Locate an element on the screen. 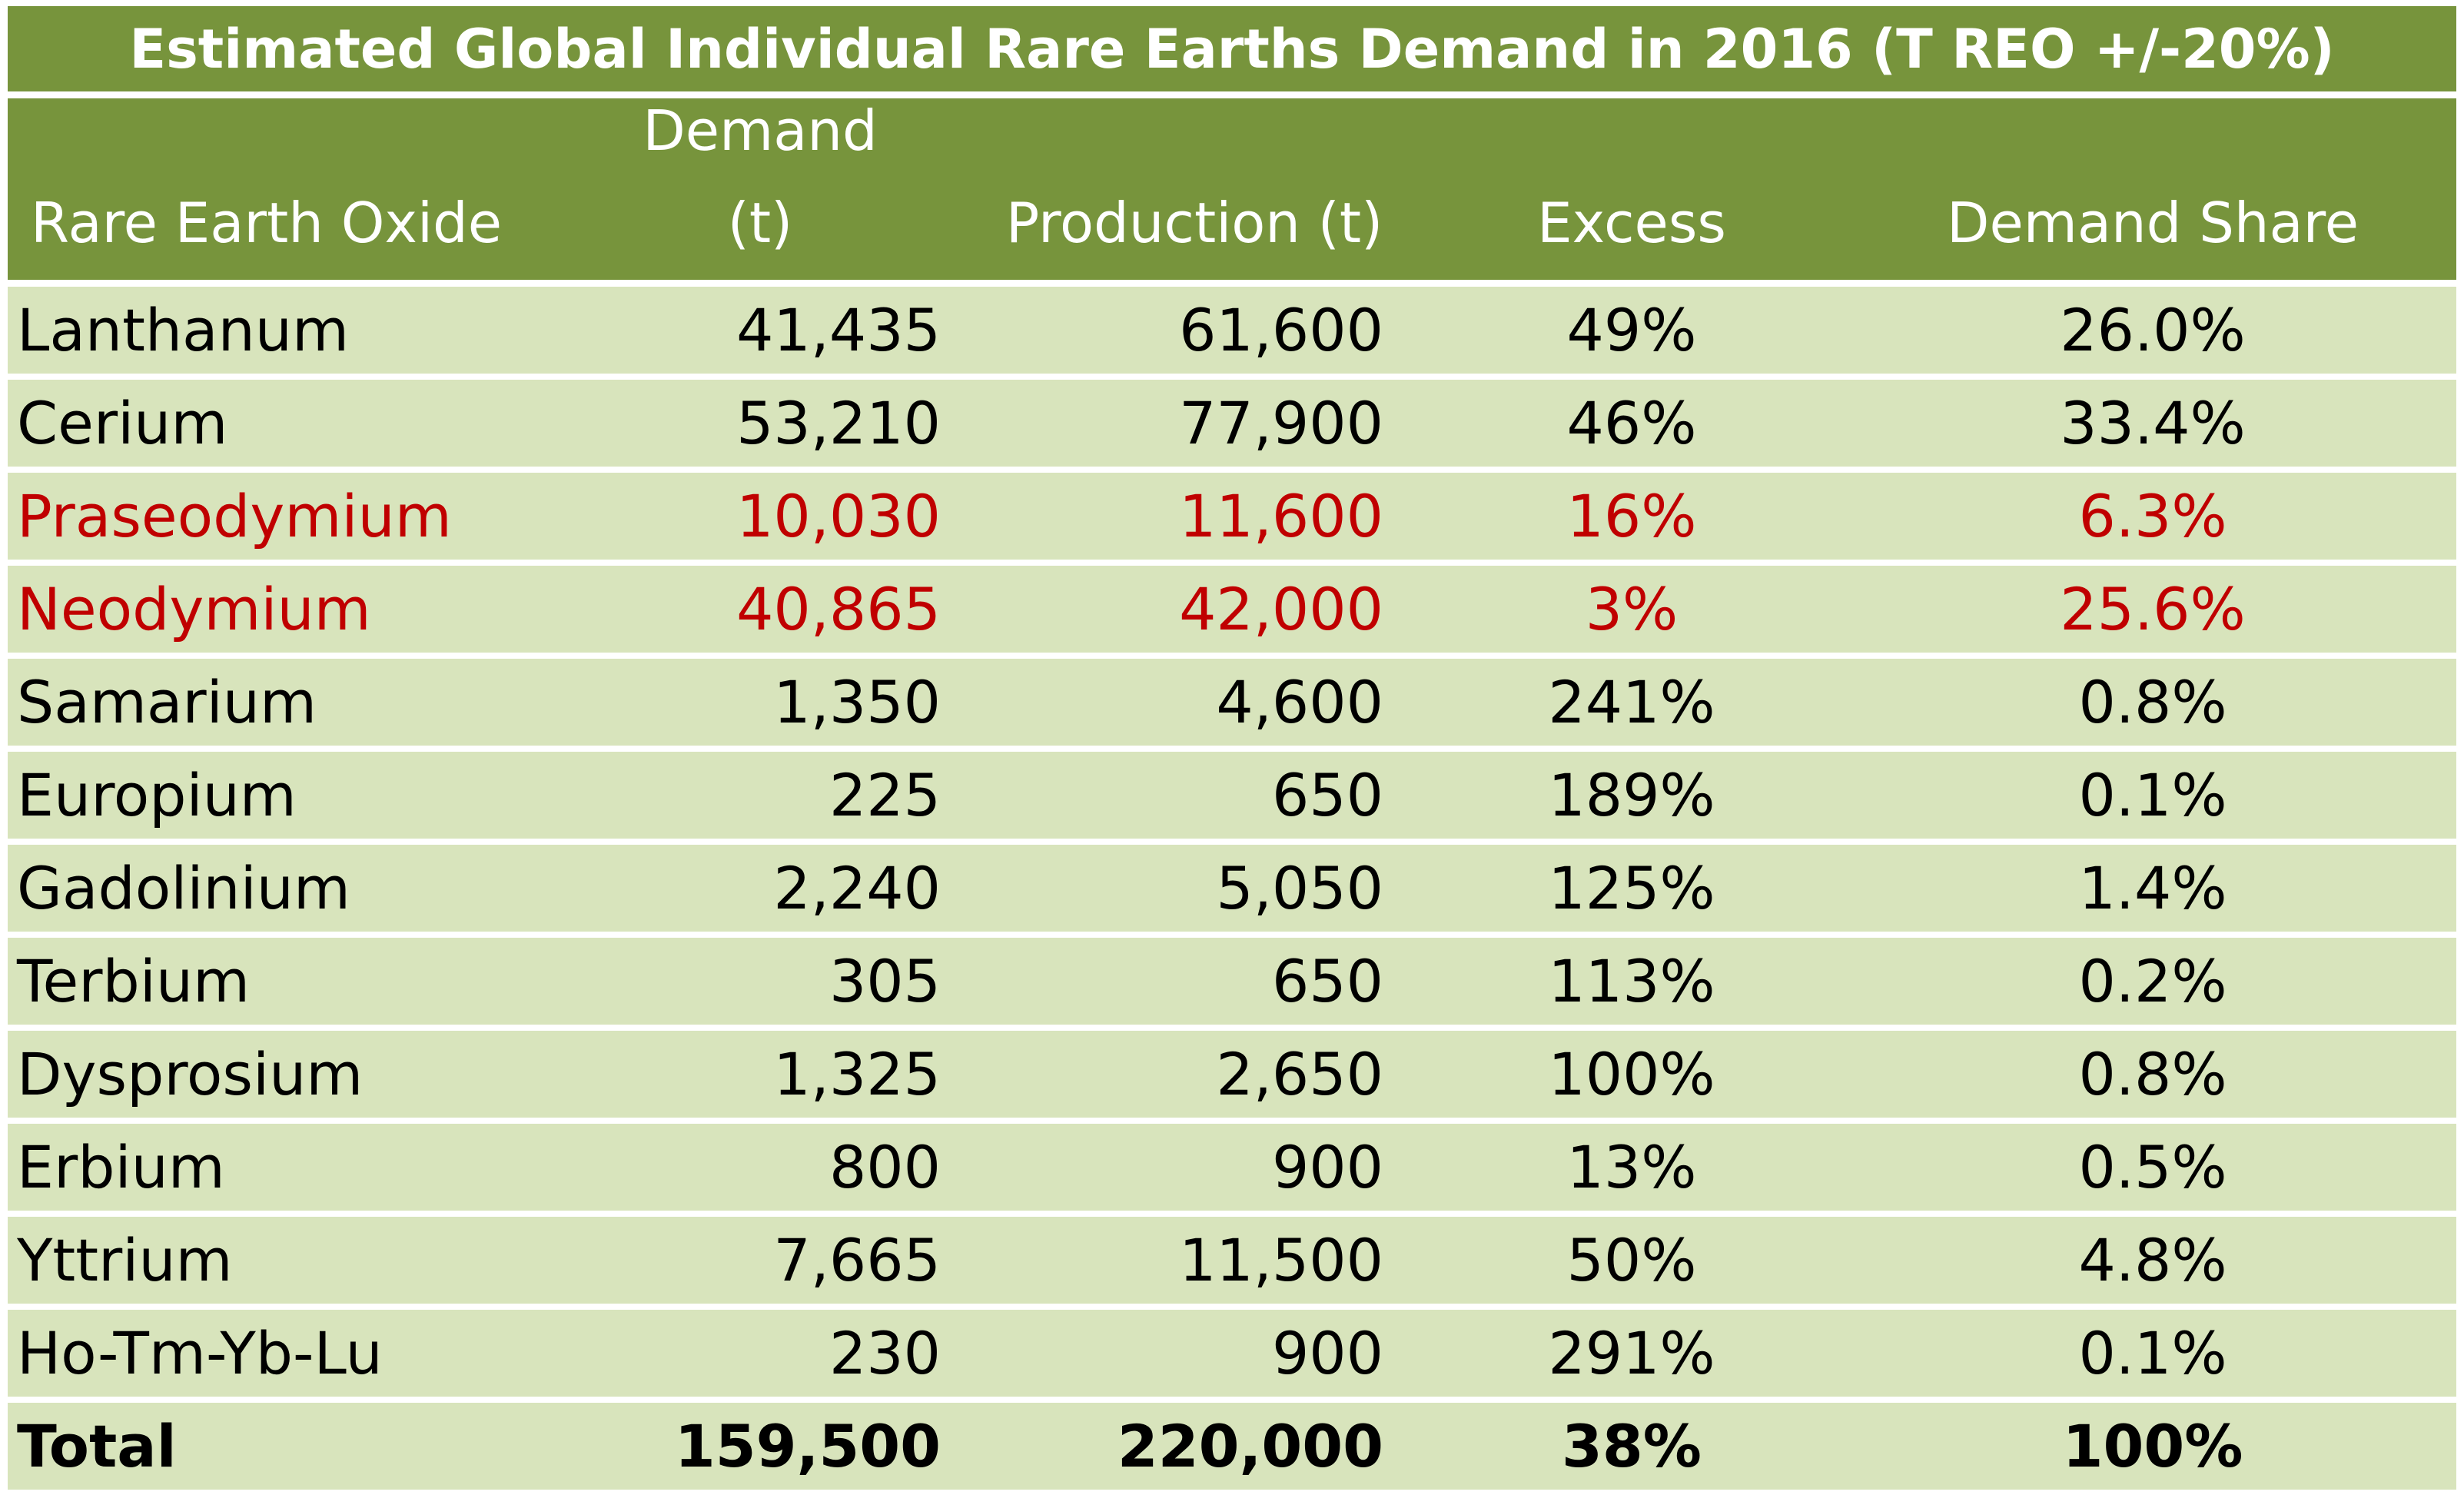  production-cell: 11,500 is located at coordinates (1194, 1261).